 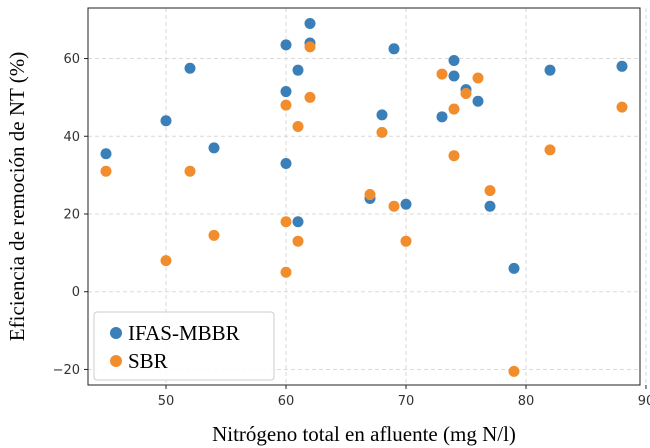 I want to click on x-axis-label: Nitrógeno total en afluente (mg N/l), so click(x=364, y=434).